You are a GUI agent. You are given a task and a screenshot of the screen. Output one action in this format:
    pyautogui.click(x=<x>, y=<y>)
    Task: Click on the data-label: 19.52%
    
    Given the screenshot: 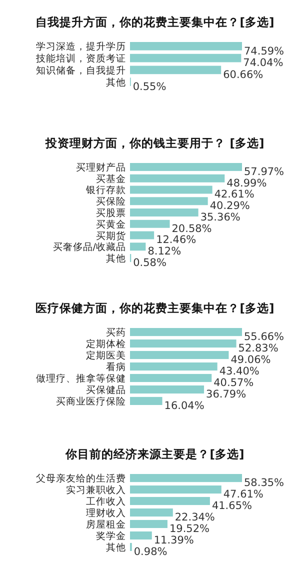 What is the action you would take?
    pyautogui.click(x=189, y=529)
    